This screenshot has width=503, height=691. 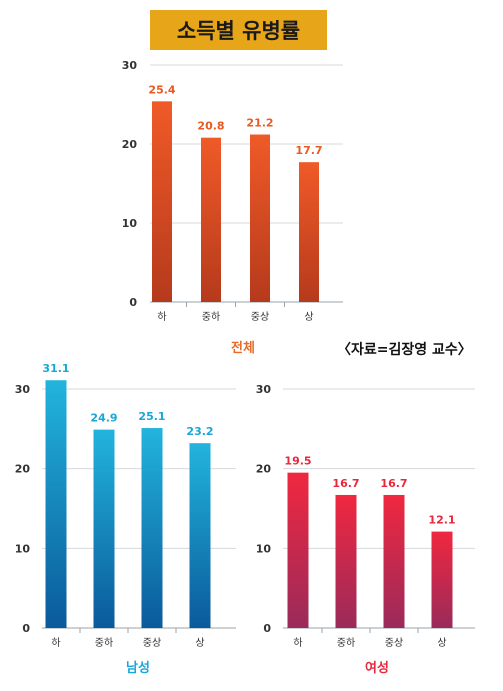 What do you see at coordinates (264, 389) in the screenshot?
I see `female-ytick-label: 30` at bounding box center [264, 389].